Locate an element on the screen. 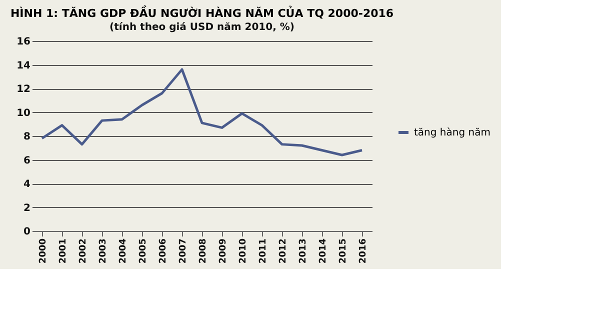  x-tick-label: 2000 is located at coordinates (43, 251).